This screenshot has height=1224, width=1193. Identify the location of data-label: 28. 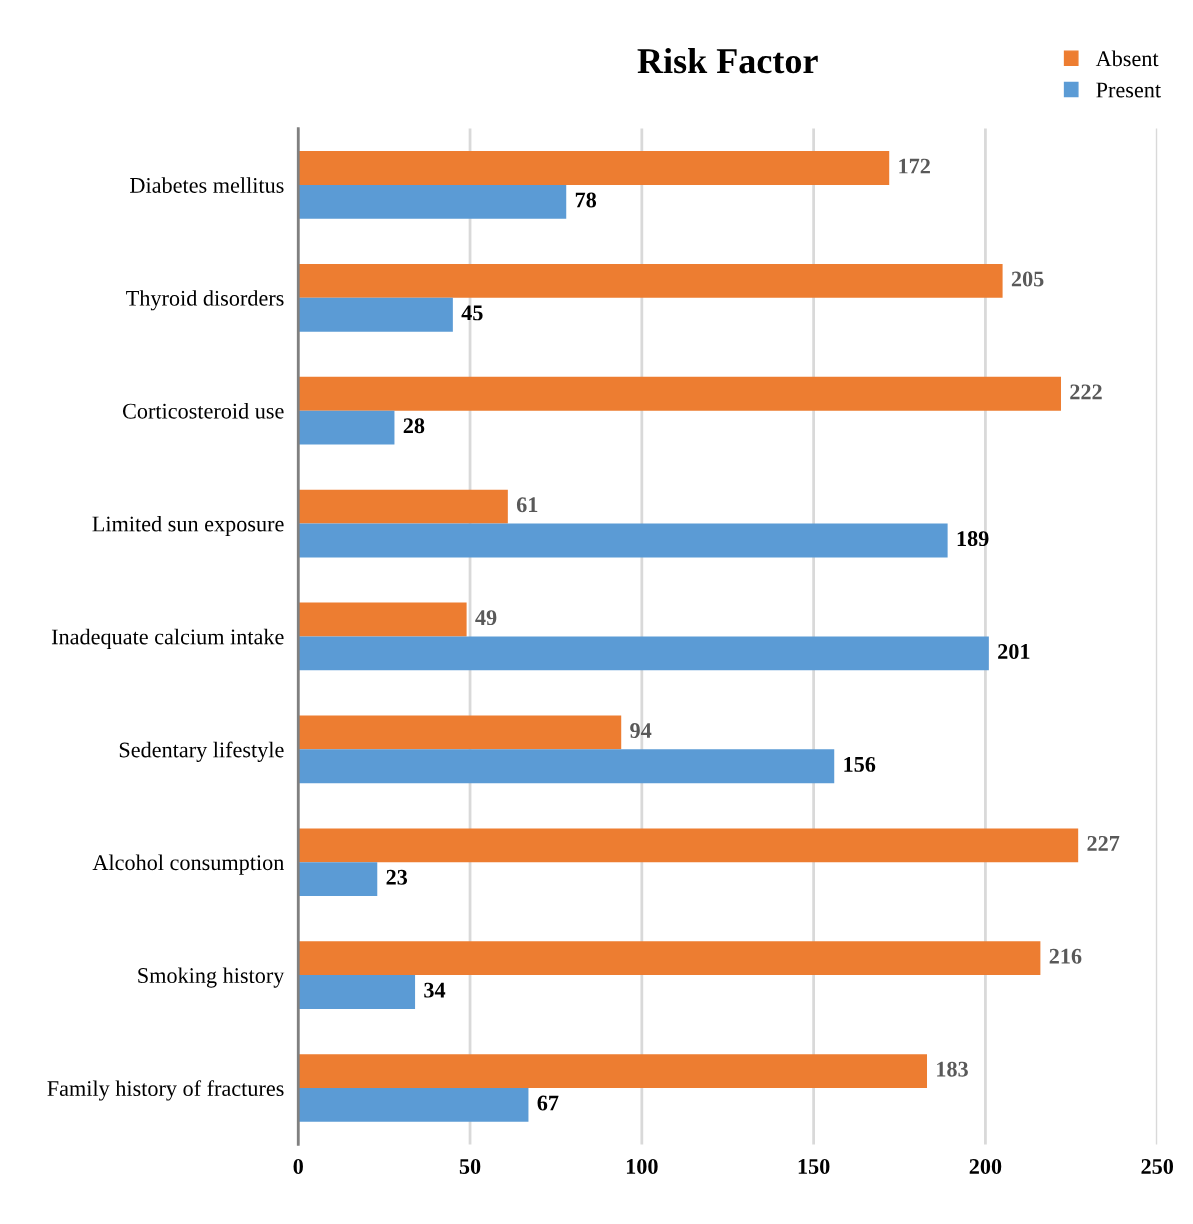
(414, 426).